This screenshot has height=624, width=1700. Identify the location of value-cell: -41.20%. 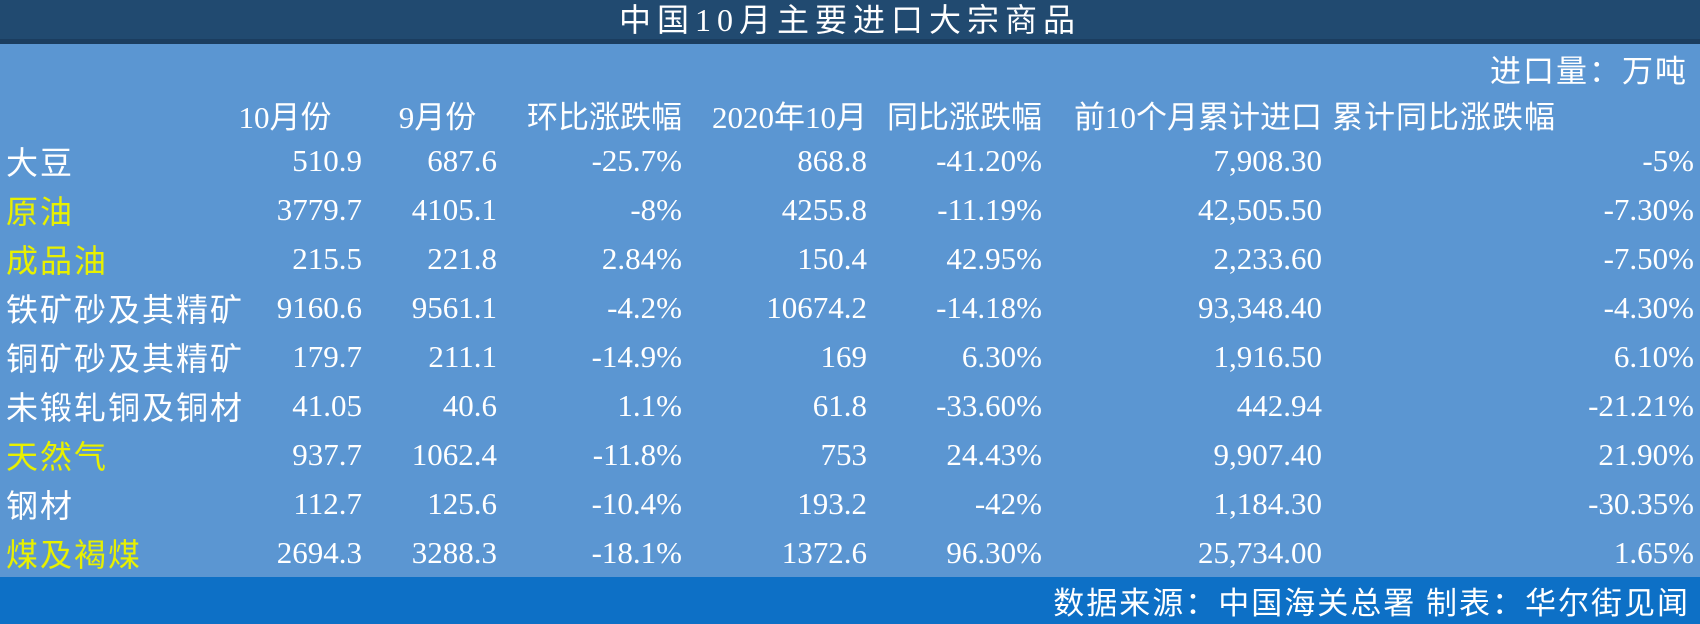
(989, 161).